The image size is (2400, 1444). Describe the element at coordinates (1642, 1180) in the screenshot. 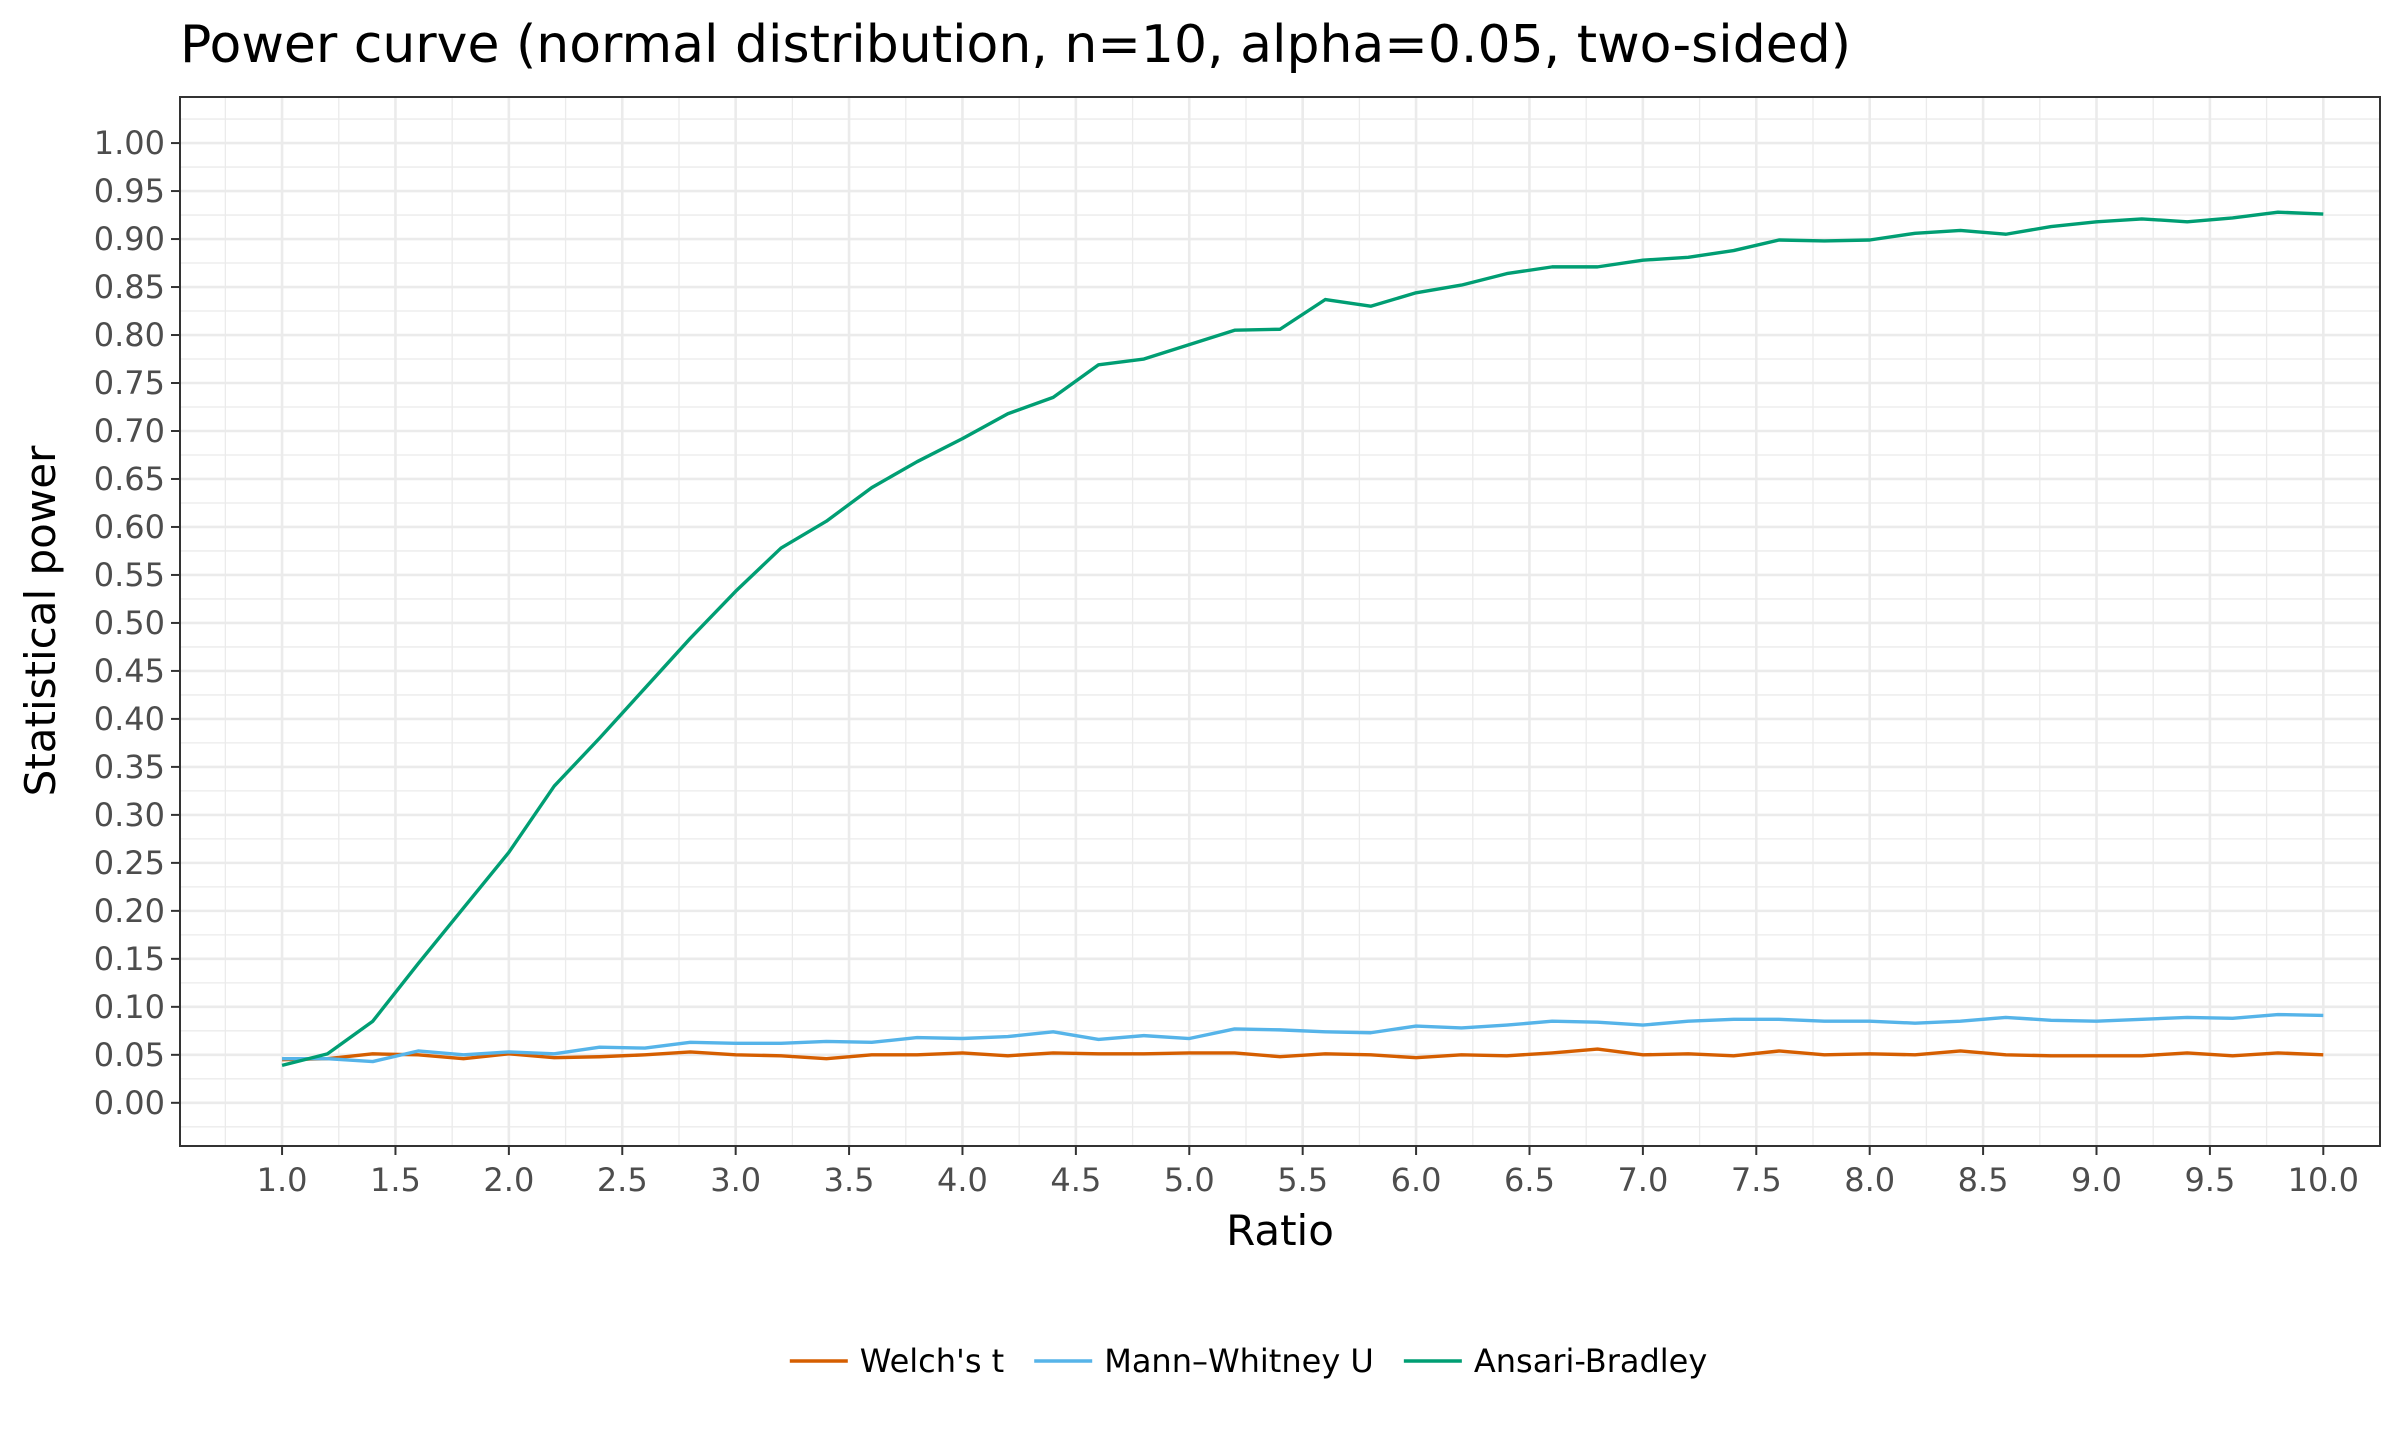

I see `x-tick-label: 7.0` at that location.